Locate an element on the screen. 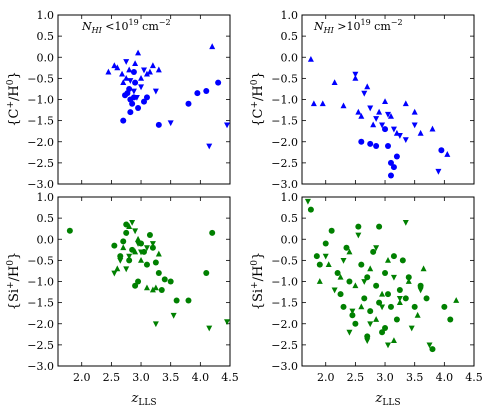  ytick-label-top-left: 1.0 is located at coordinates (46, 15).